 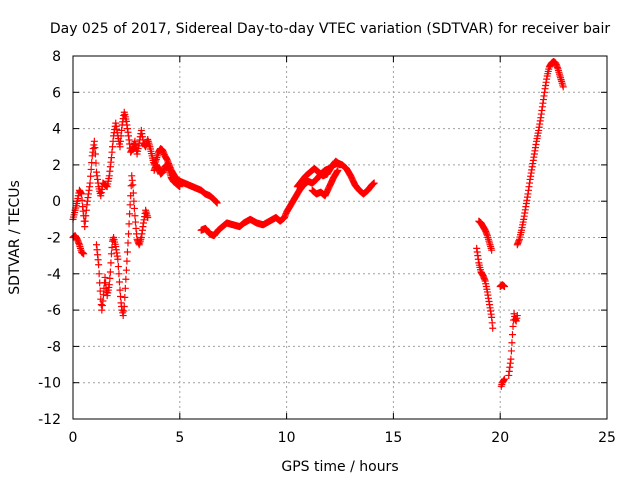 I want to click on y-tick-label: -8, so click(x=54, y=347).